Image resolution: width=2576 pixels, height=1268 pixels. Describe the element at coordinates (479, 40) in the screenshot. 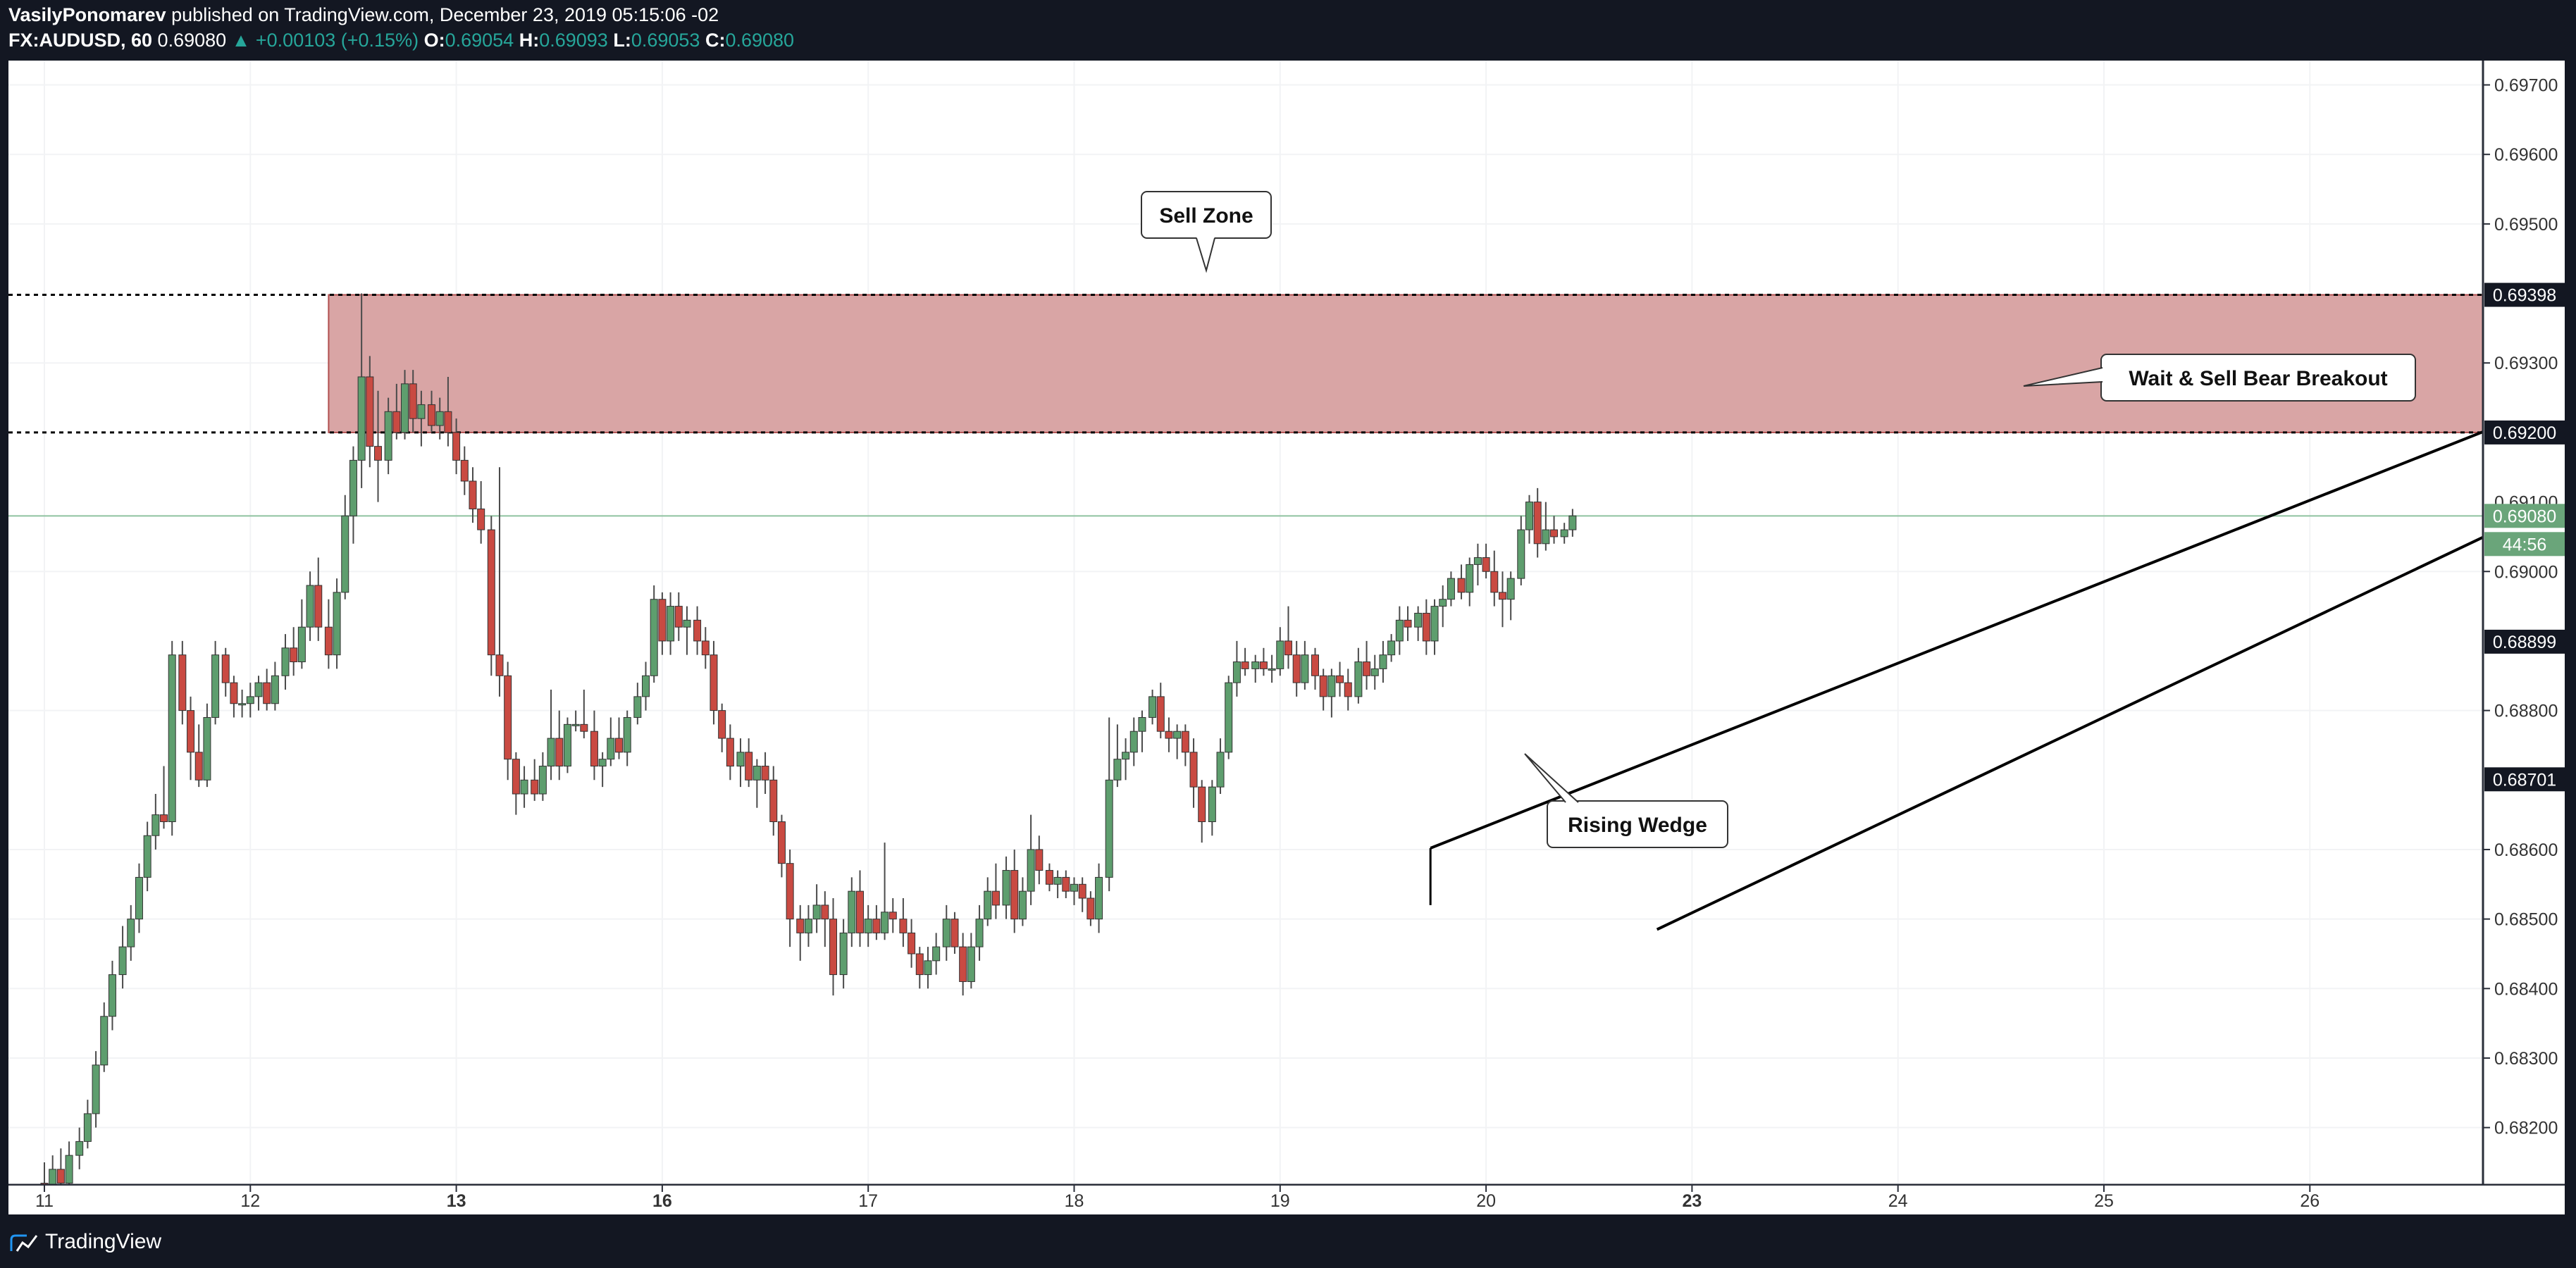

I see `open-value: 0.69054` at that location.